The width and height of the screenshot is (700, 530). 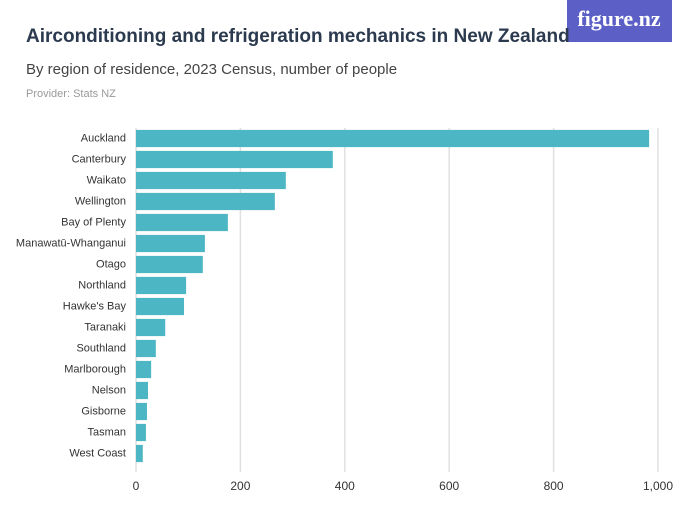 What do you see at coordinates (619, 18) in the screenshot?
I see `logo: figure.nz` at bounding box center [619, 18].